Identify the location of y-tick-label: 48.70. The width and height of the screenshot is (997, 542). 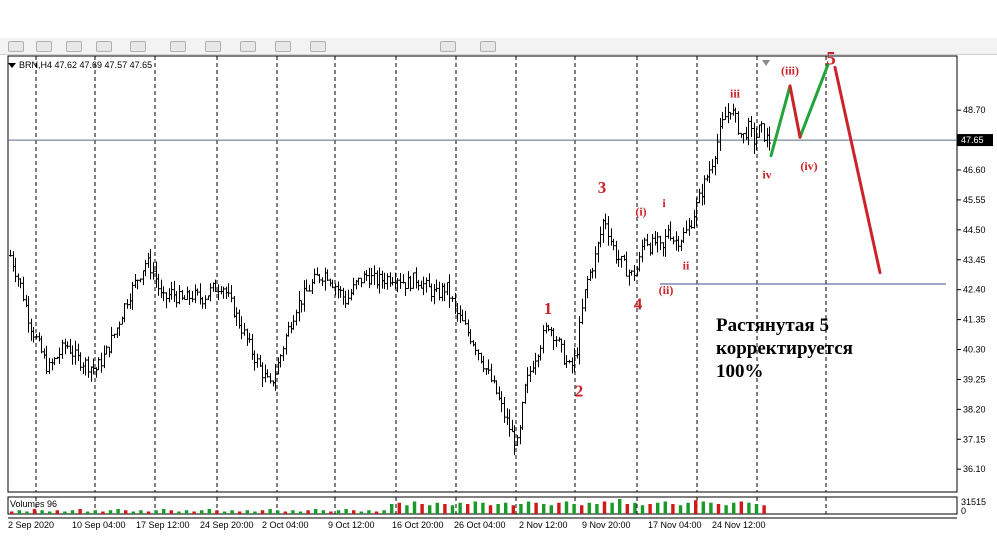
(974, 110).